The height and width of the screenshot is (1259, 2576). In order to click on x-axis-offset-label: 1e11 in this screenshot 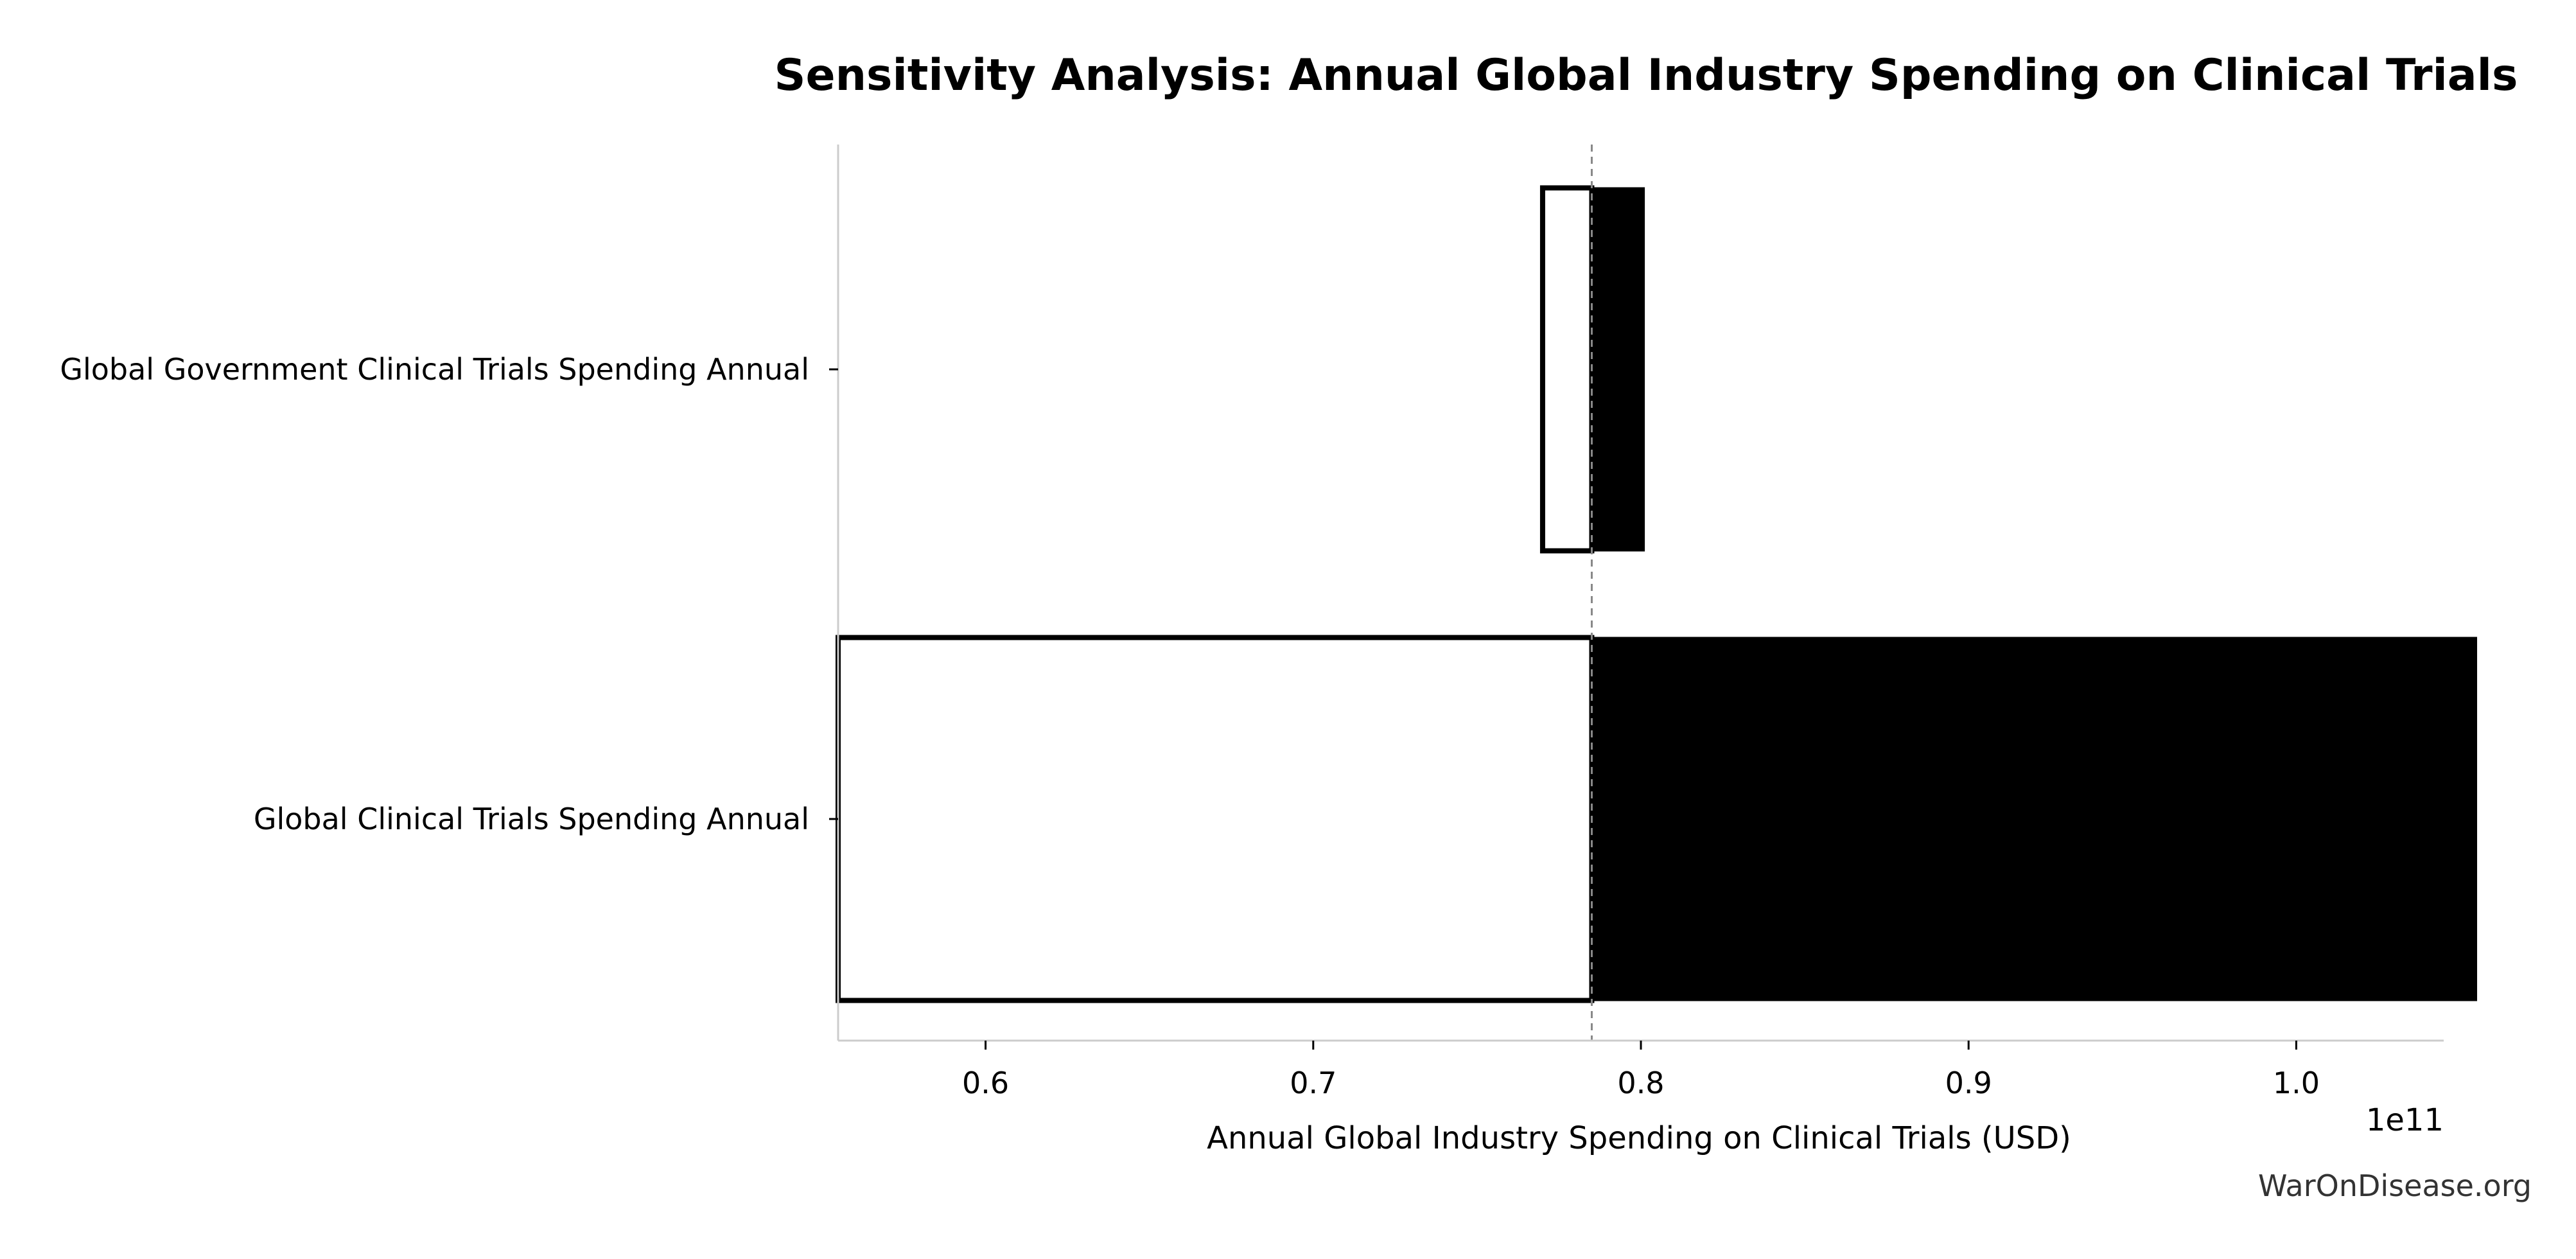, I will do `click(2405, 1120)`.